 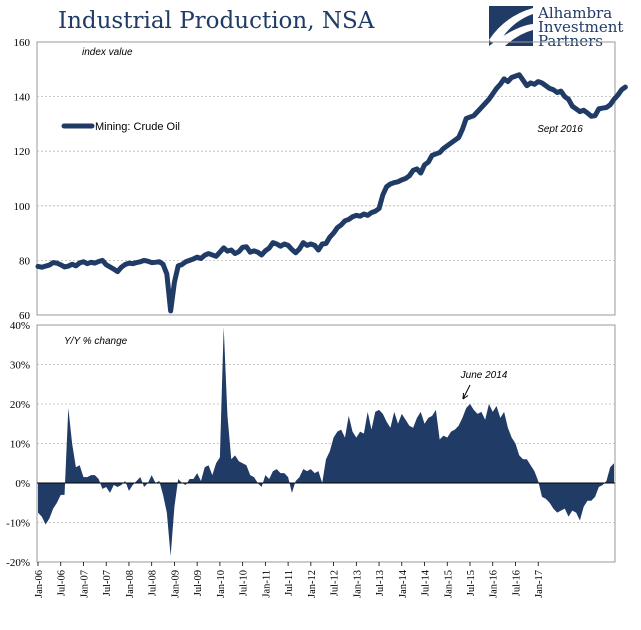 What do you see at coordinates (20, 326) in the screenshot?
I see `bottom-y-tick-label: 40%` at bounding box center [20, 326].